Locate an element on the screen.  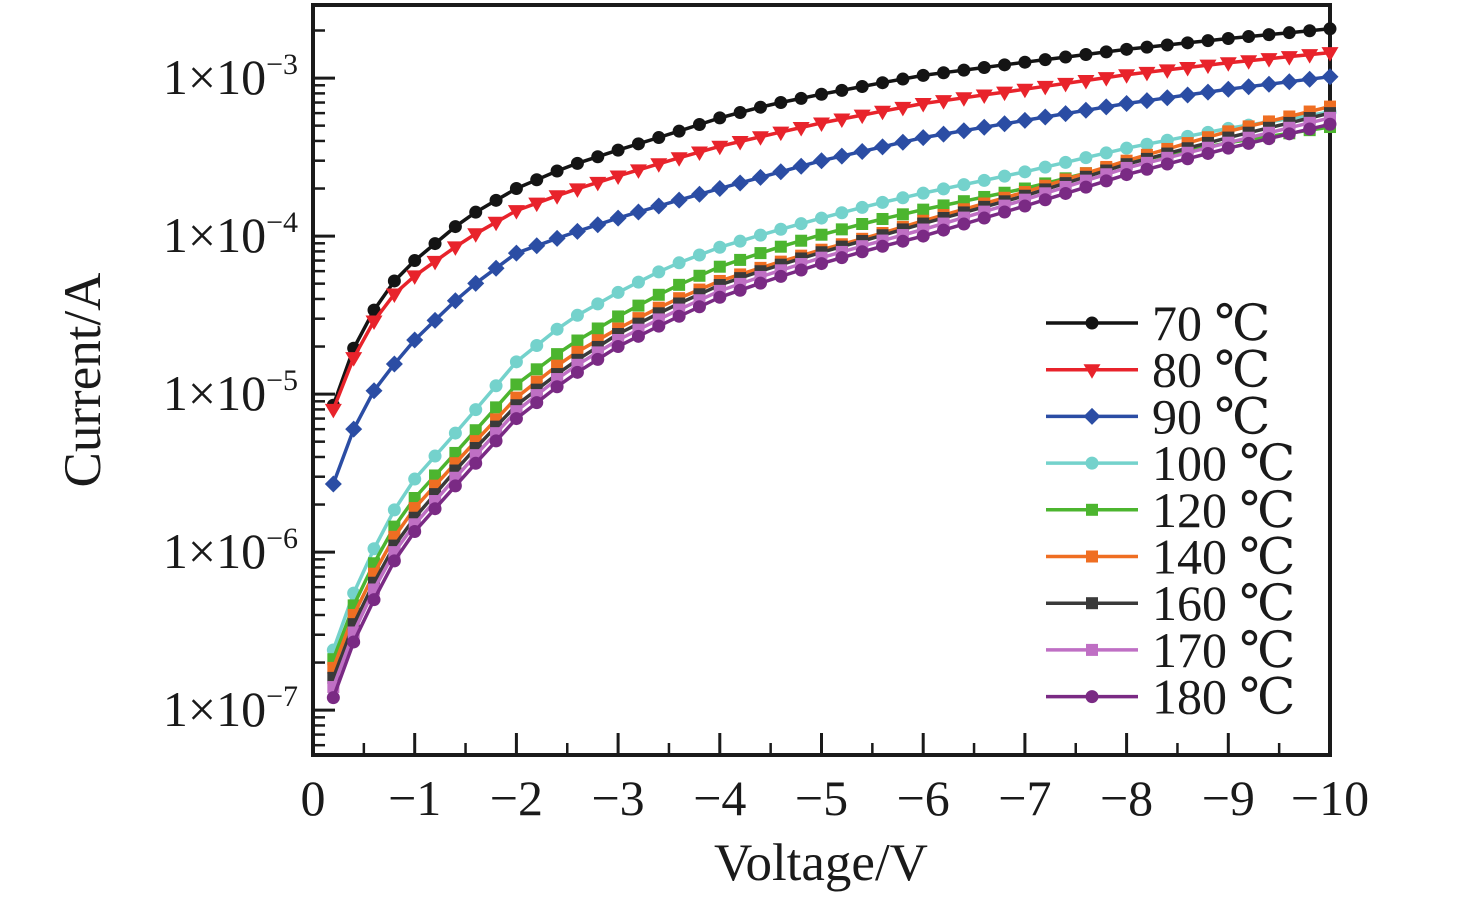
x-tick-label: 0 is located at coordinates (313, 798).